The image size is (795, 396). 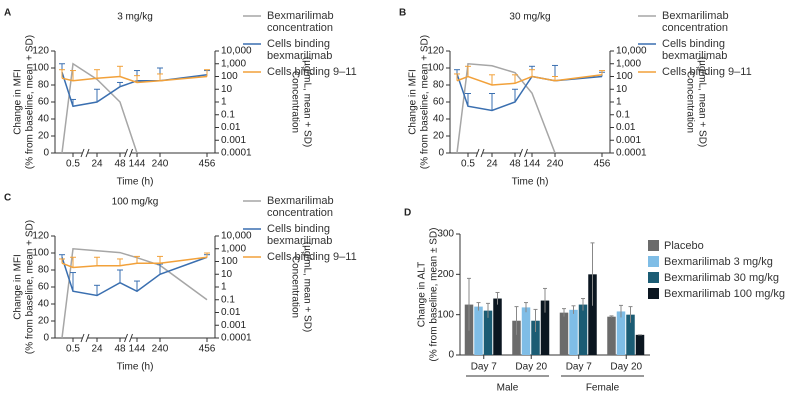 I want to click on y2-tick-label: 1, so click(x=619, y=102).